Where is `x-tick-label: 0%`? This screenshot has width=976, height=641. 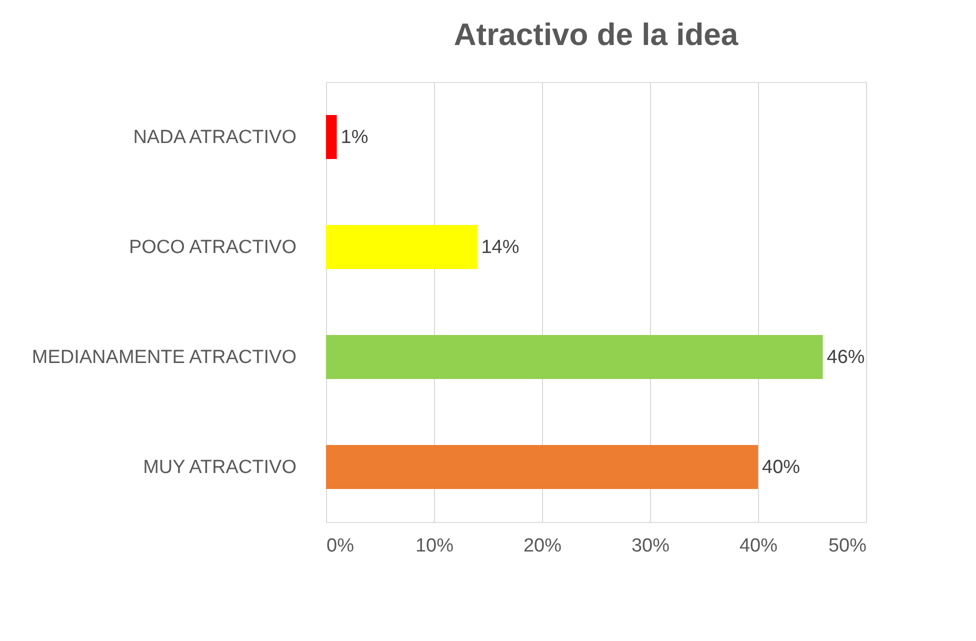
x-tick-label: 0% is located at coordinates (340, 546).